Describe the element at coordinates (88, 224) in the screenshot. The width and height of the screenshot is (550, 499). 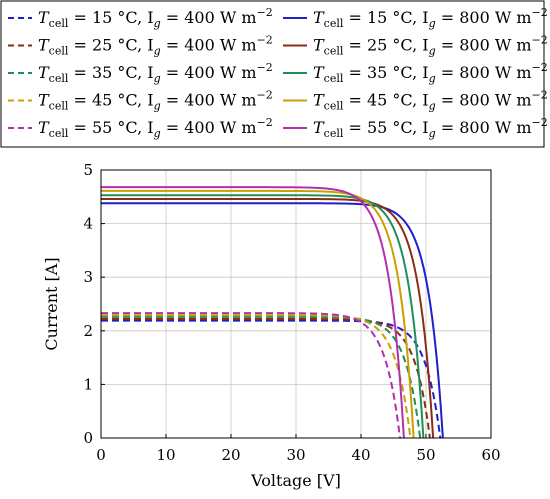
I see `y-tick-label: 4` at that location.